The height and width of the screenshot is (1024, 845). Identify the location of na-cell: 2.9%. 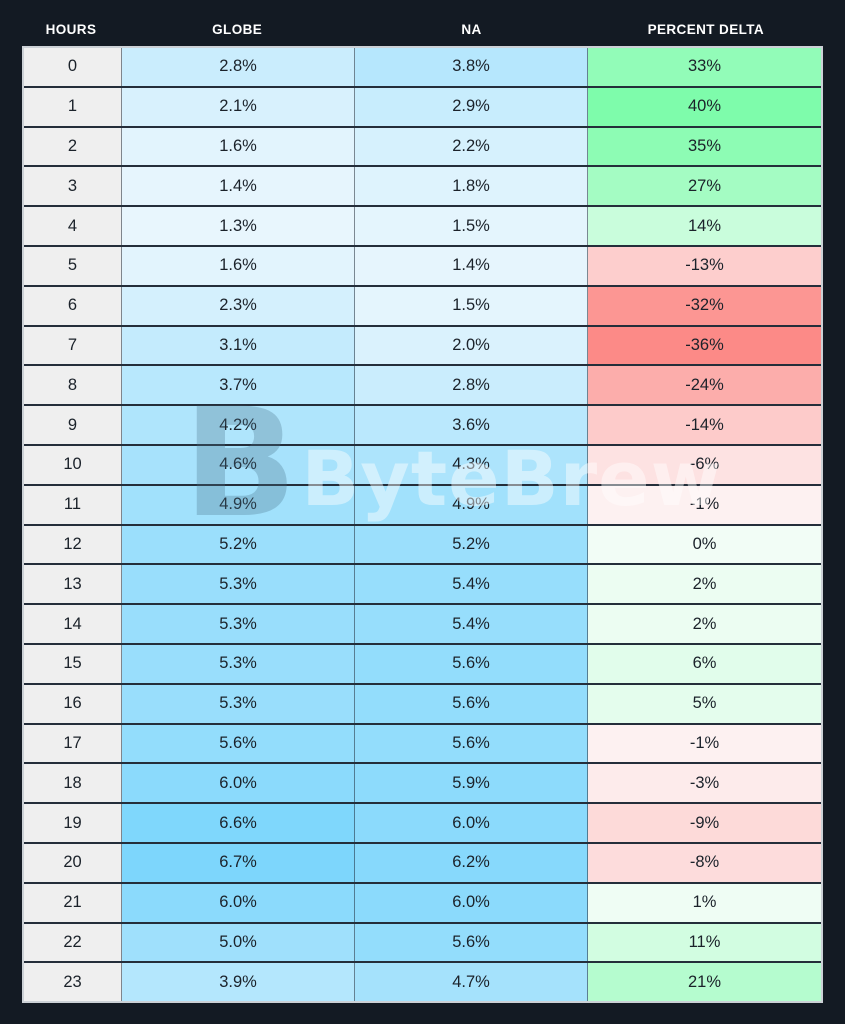
(471, 106).